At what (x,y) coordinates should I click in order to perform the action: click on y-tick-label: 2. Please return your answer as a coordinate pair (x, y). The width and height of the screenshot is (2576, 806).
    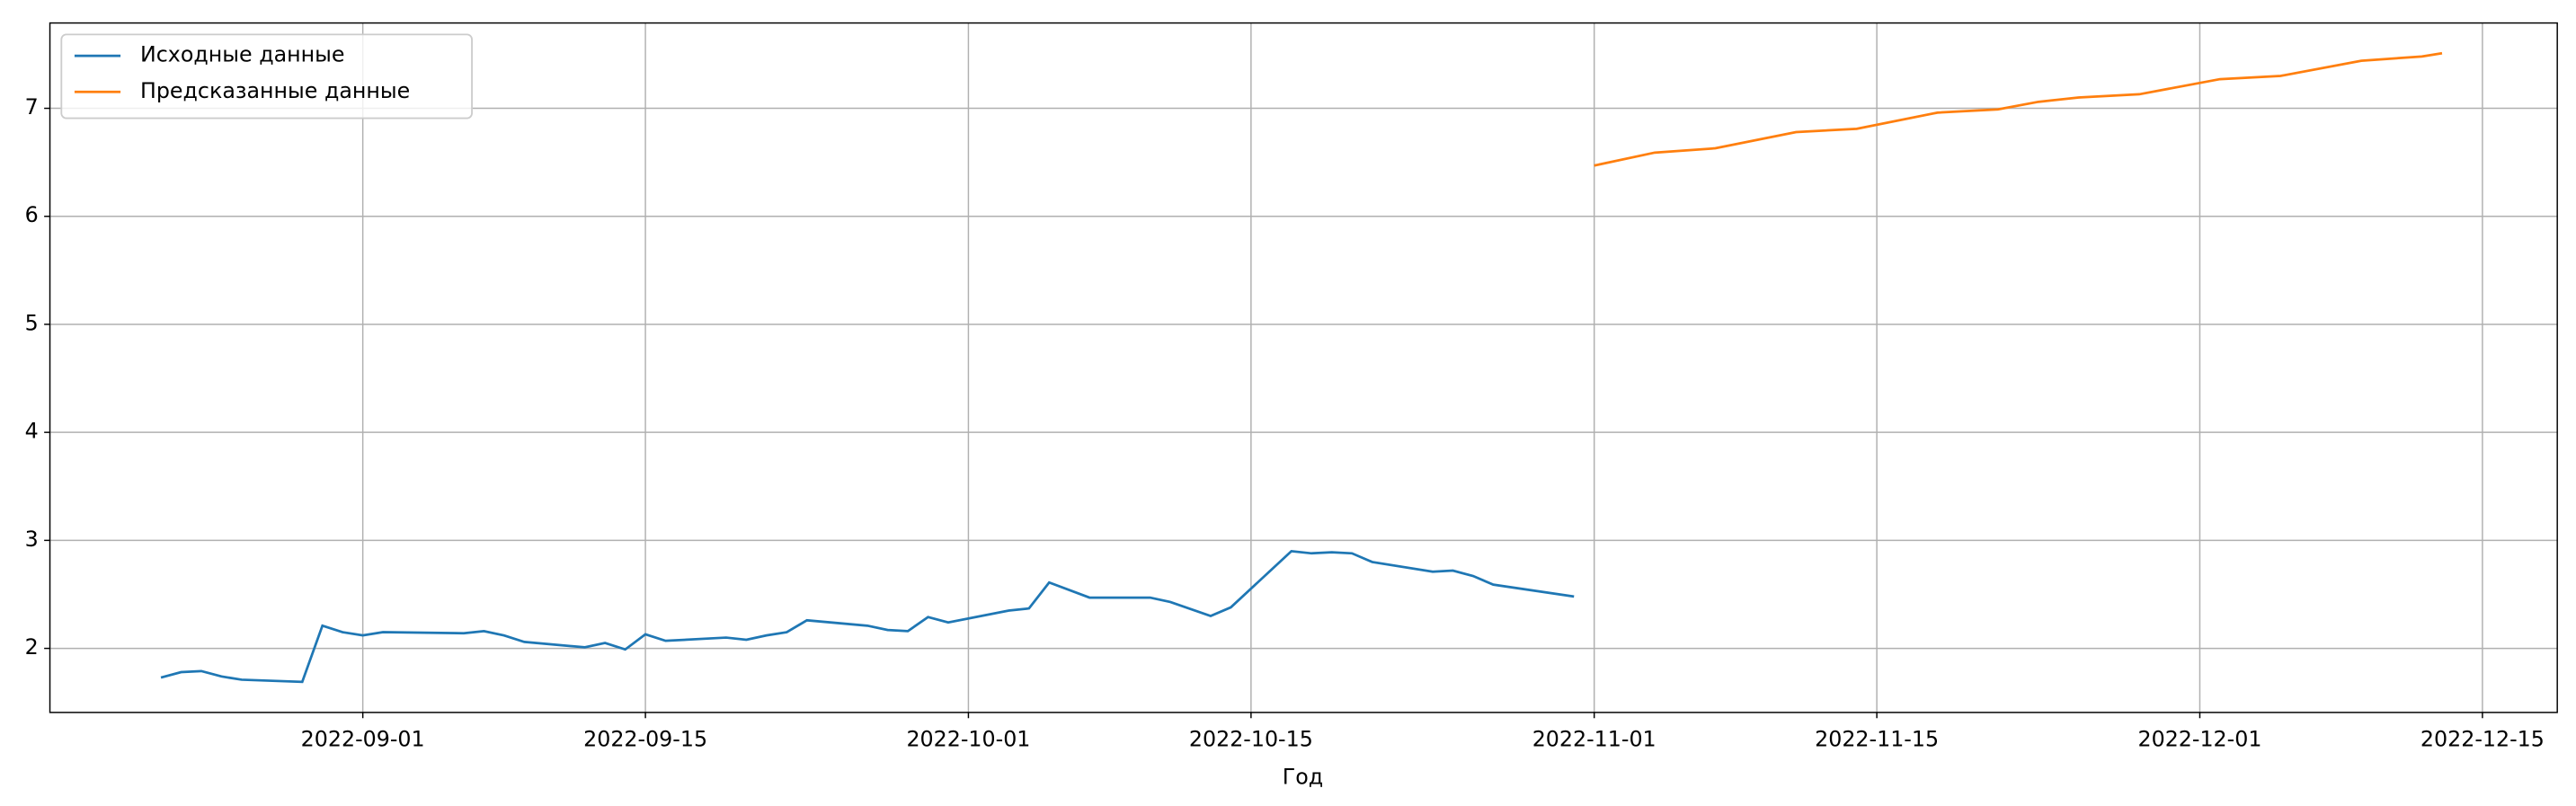
    Looking at the image, I should click on (32, 647).